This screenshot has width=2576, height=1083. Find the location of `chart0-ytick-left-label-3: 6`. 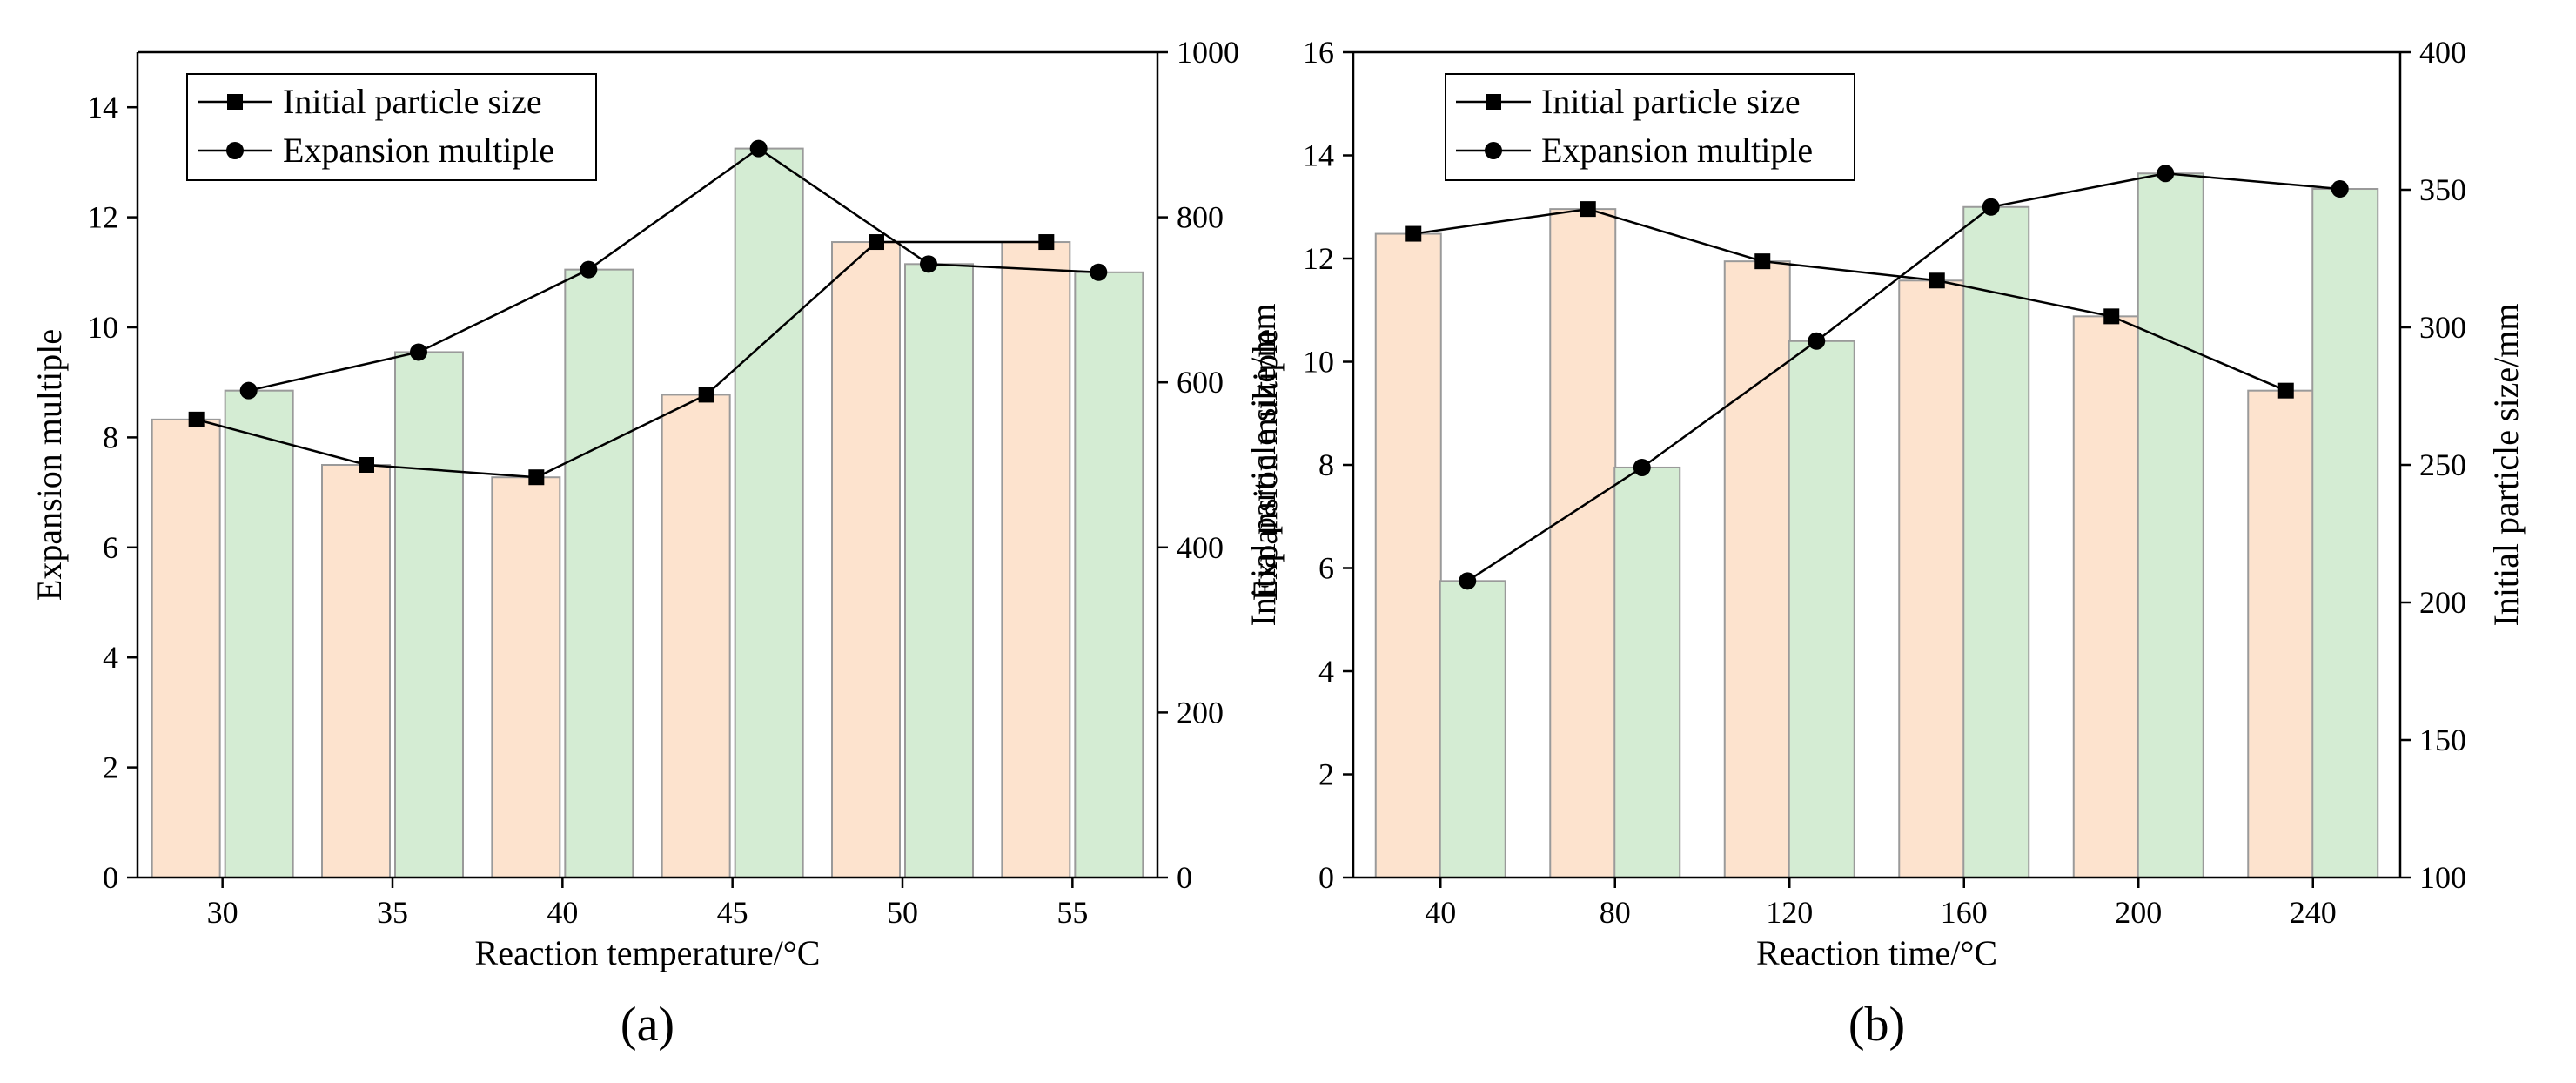

chart0-ytick-left-label-3: 6 is located at coordinates (110, 547).